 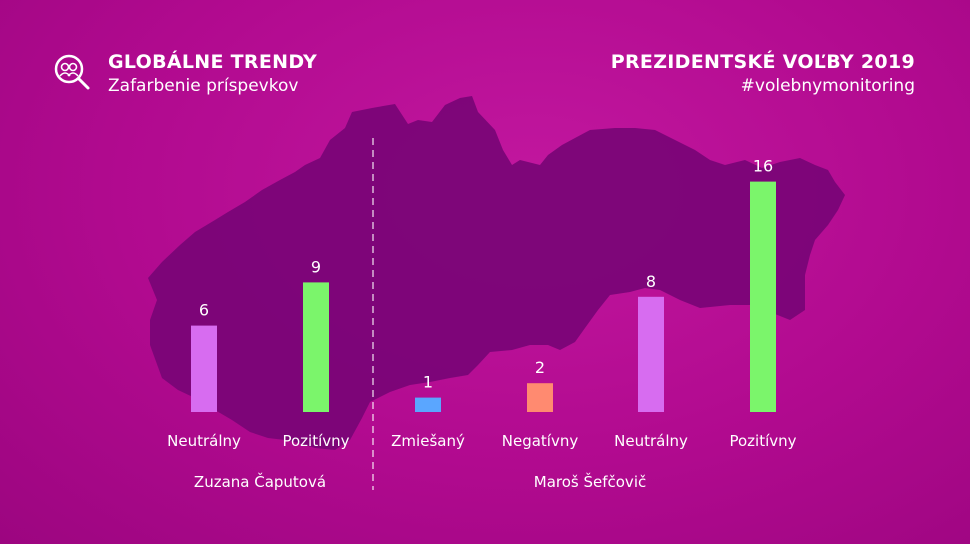 What do you see at coordinates (540, 441) in the screenshot?
I see `category-label: Negatívny` at bounding box center [540, 441].